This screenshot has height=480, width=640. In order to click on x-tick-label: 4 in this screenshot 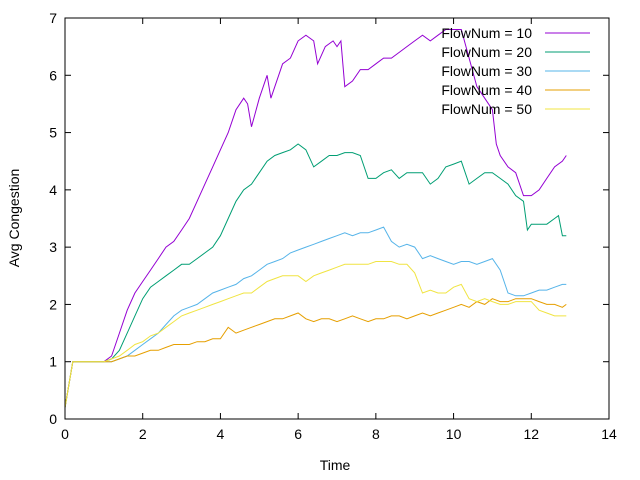, I will do `click(221, 434)`.